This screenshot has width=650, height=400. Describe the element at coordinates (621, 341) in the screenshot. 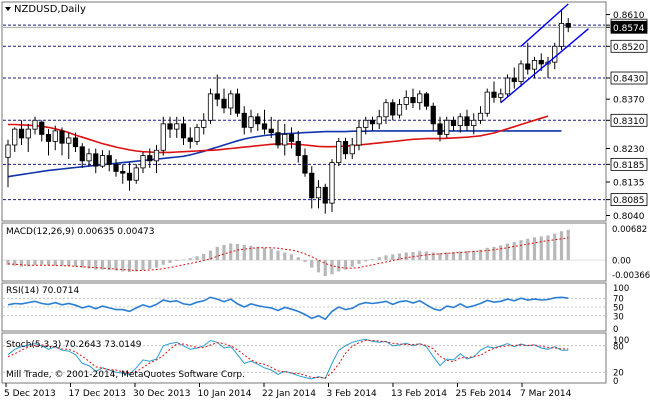

I see `stoch-axis-label: 100` at that location.